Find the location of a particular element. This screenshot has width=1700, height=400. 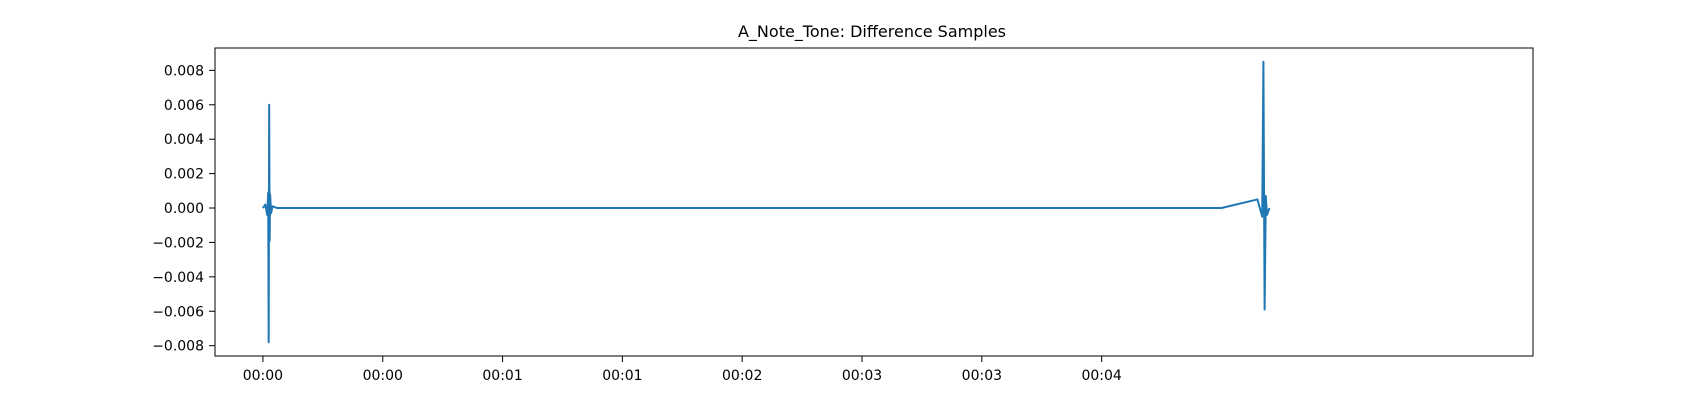

y-tick-label: 0.002 is located at coordinates (184, 175).